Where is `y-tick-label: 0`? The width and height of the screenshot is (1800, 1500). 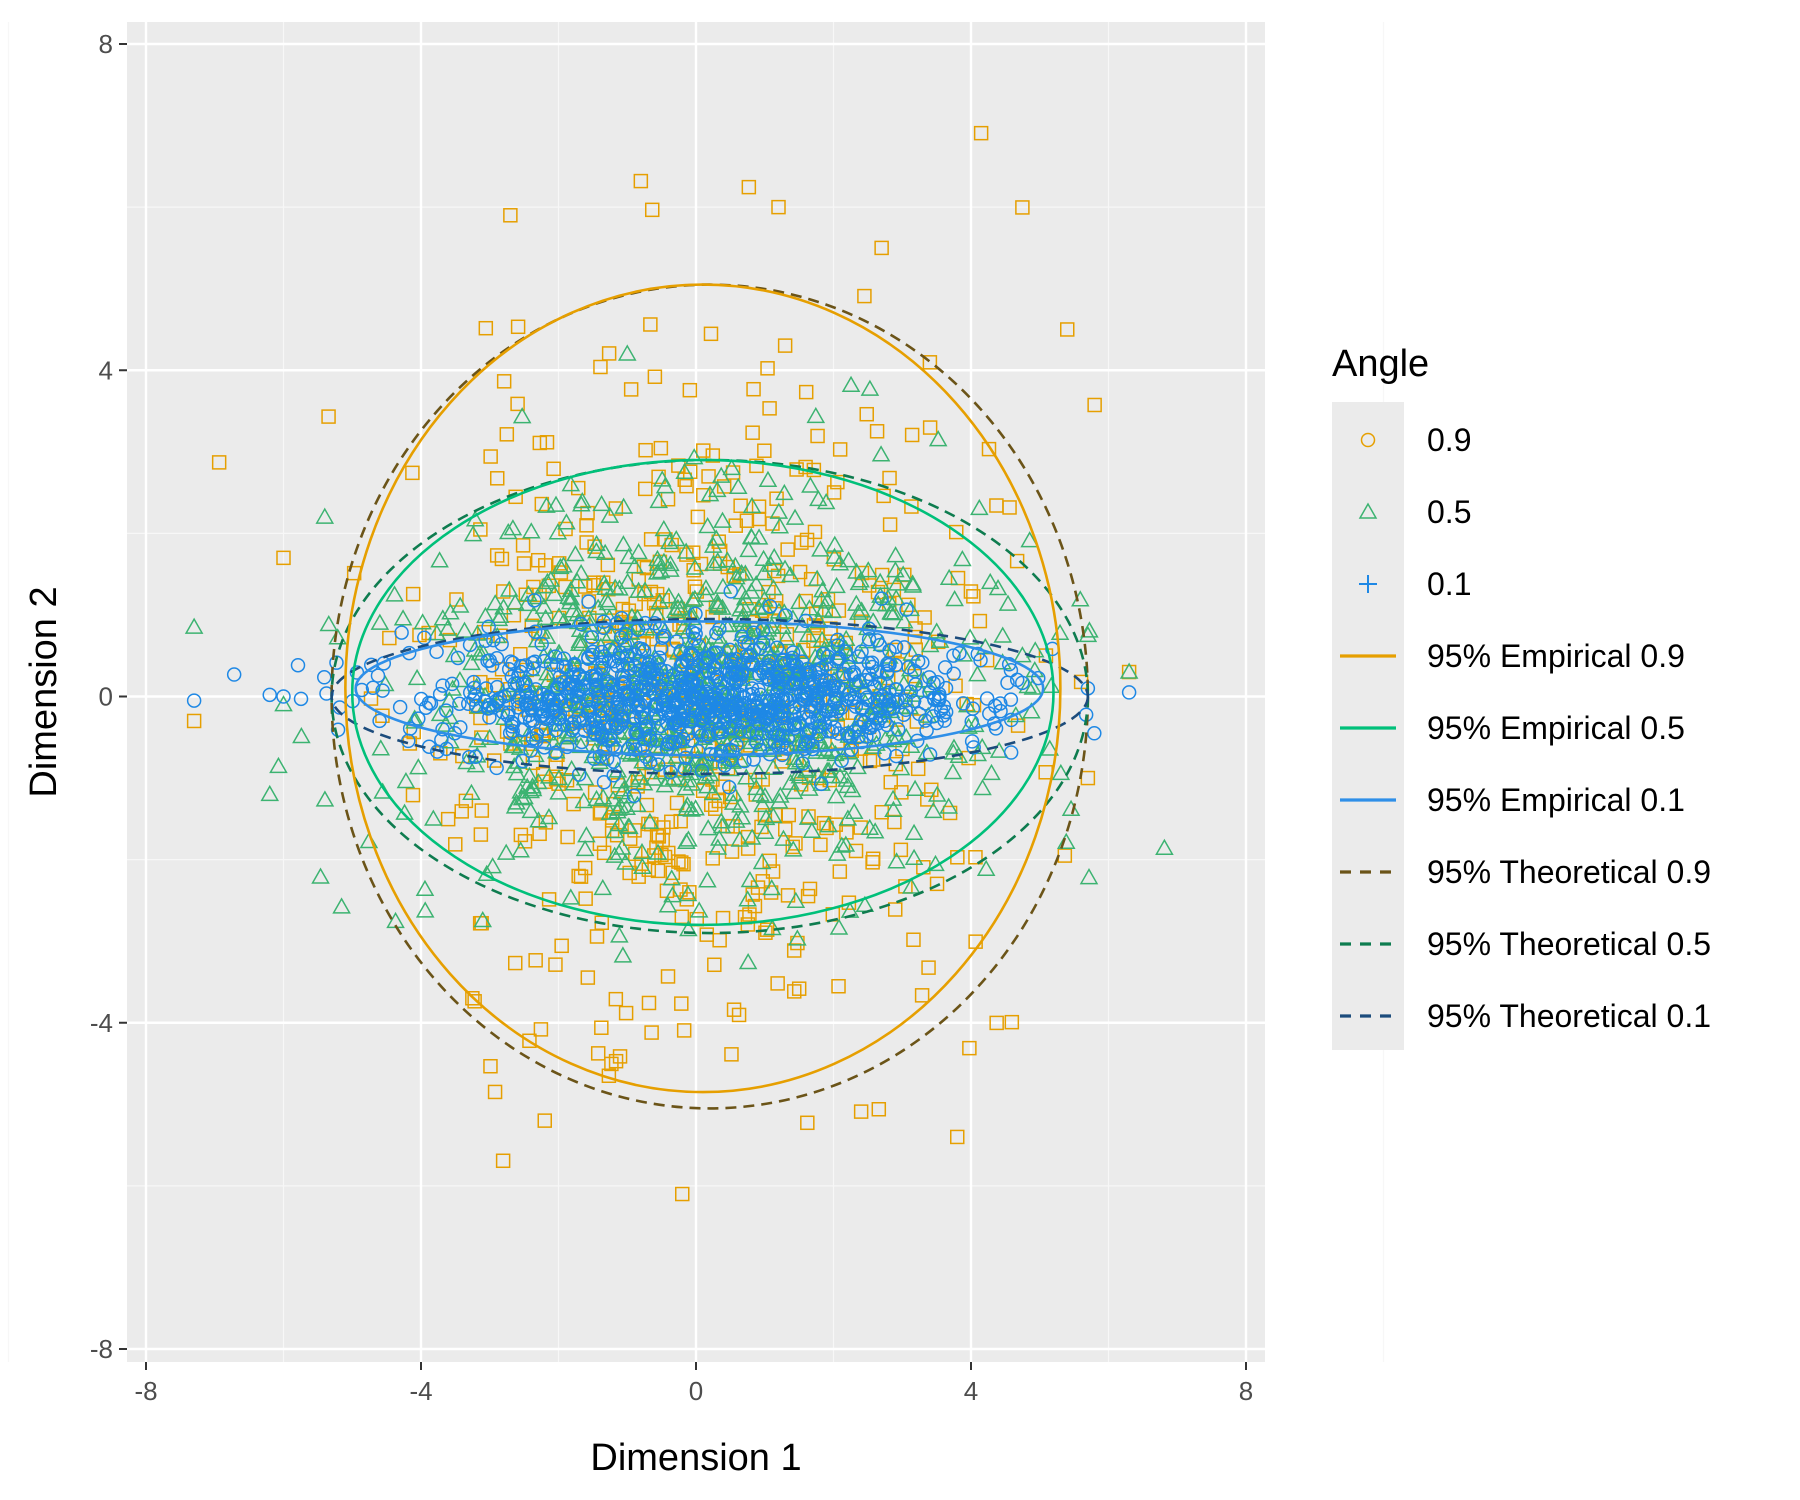 y-tick-label: 0 is located at coordinates (106, 697).